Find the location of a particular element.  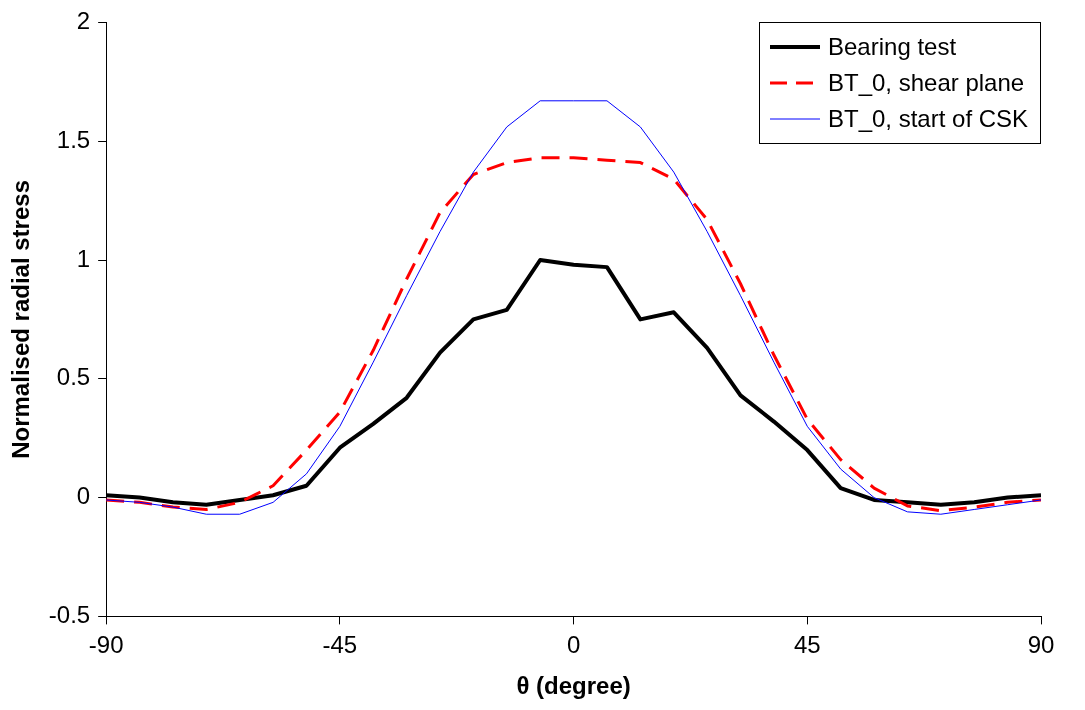

y-tick-label: 1.5 is located at coordinates (73, 139).